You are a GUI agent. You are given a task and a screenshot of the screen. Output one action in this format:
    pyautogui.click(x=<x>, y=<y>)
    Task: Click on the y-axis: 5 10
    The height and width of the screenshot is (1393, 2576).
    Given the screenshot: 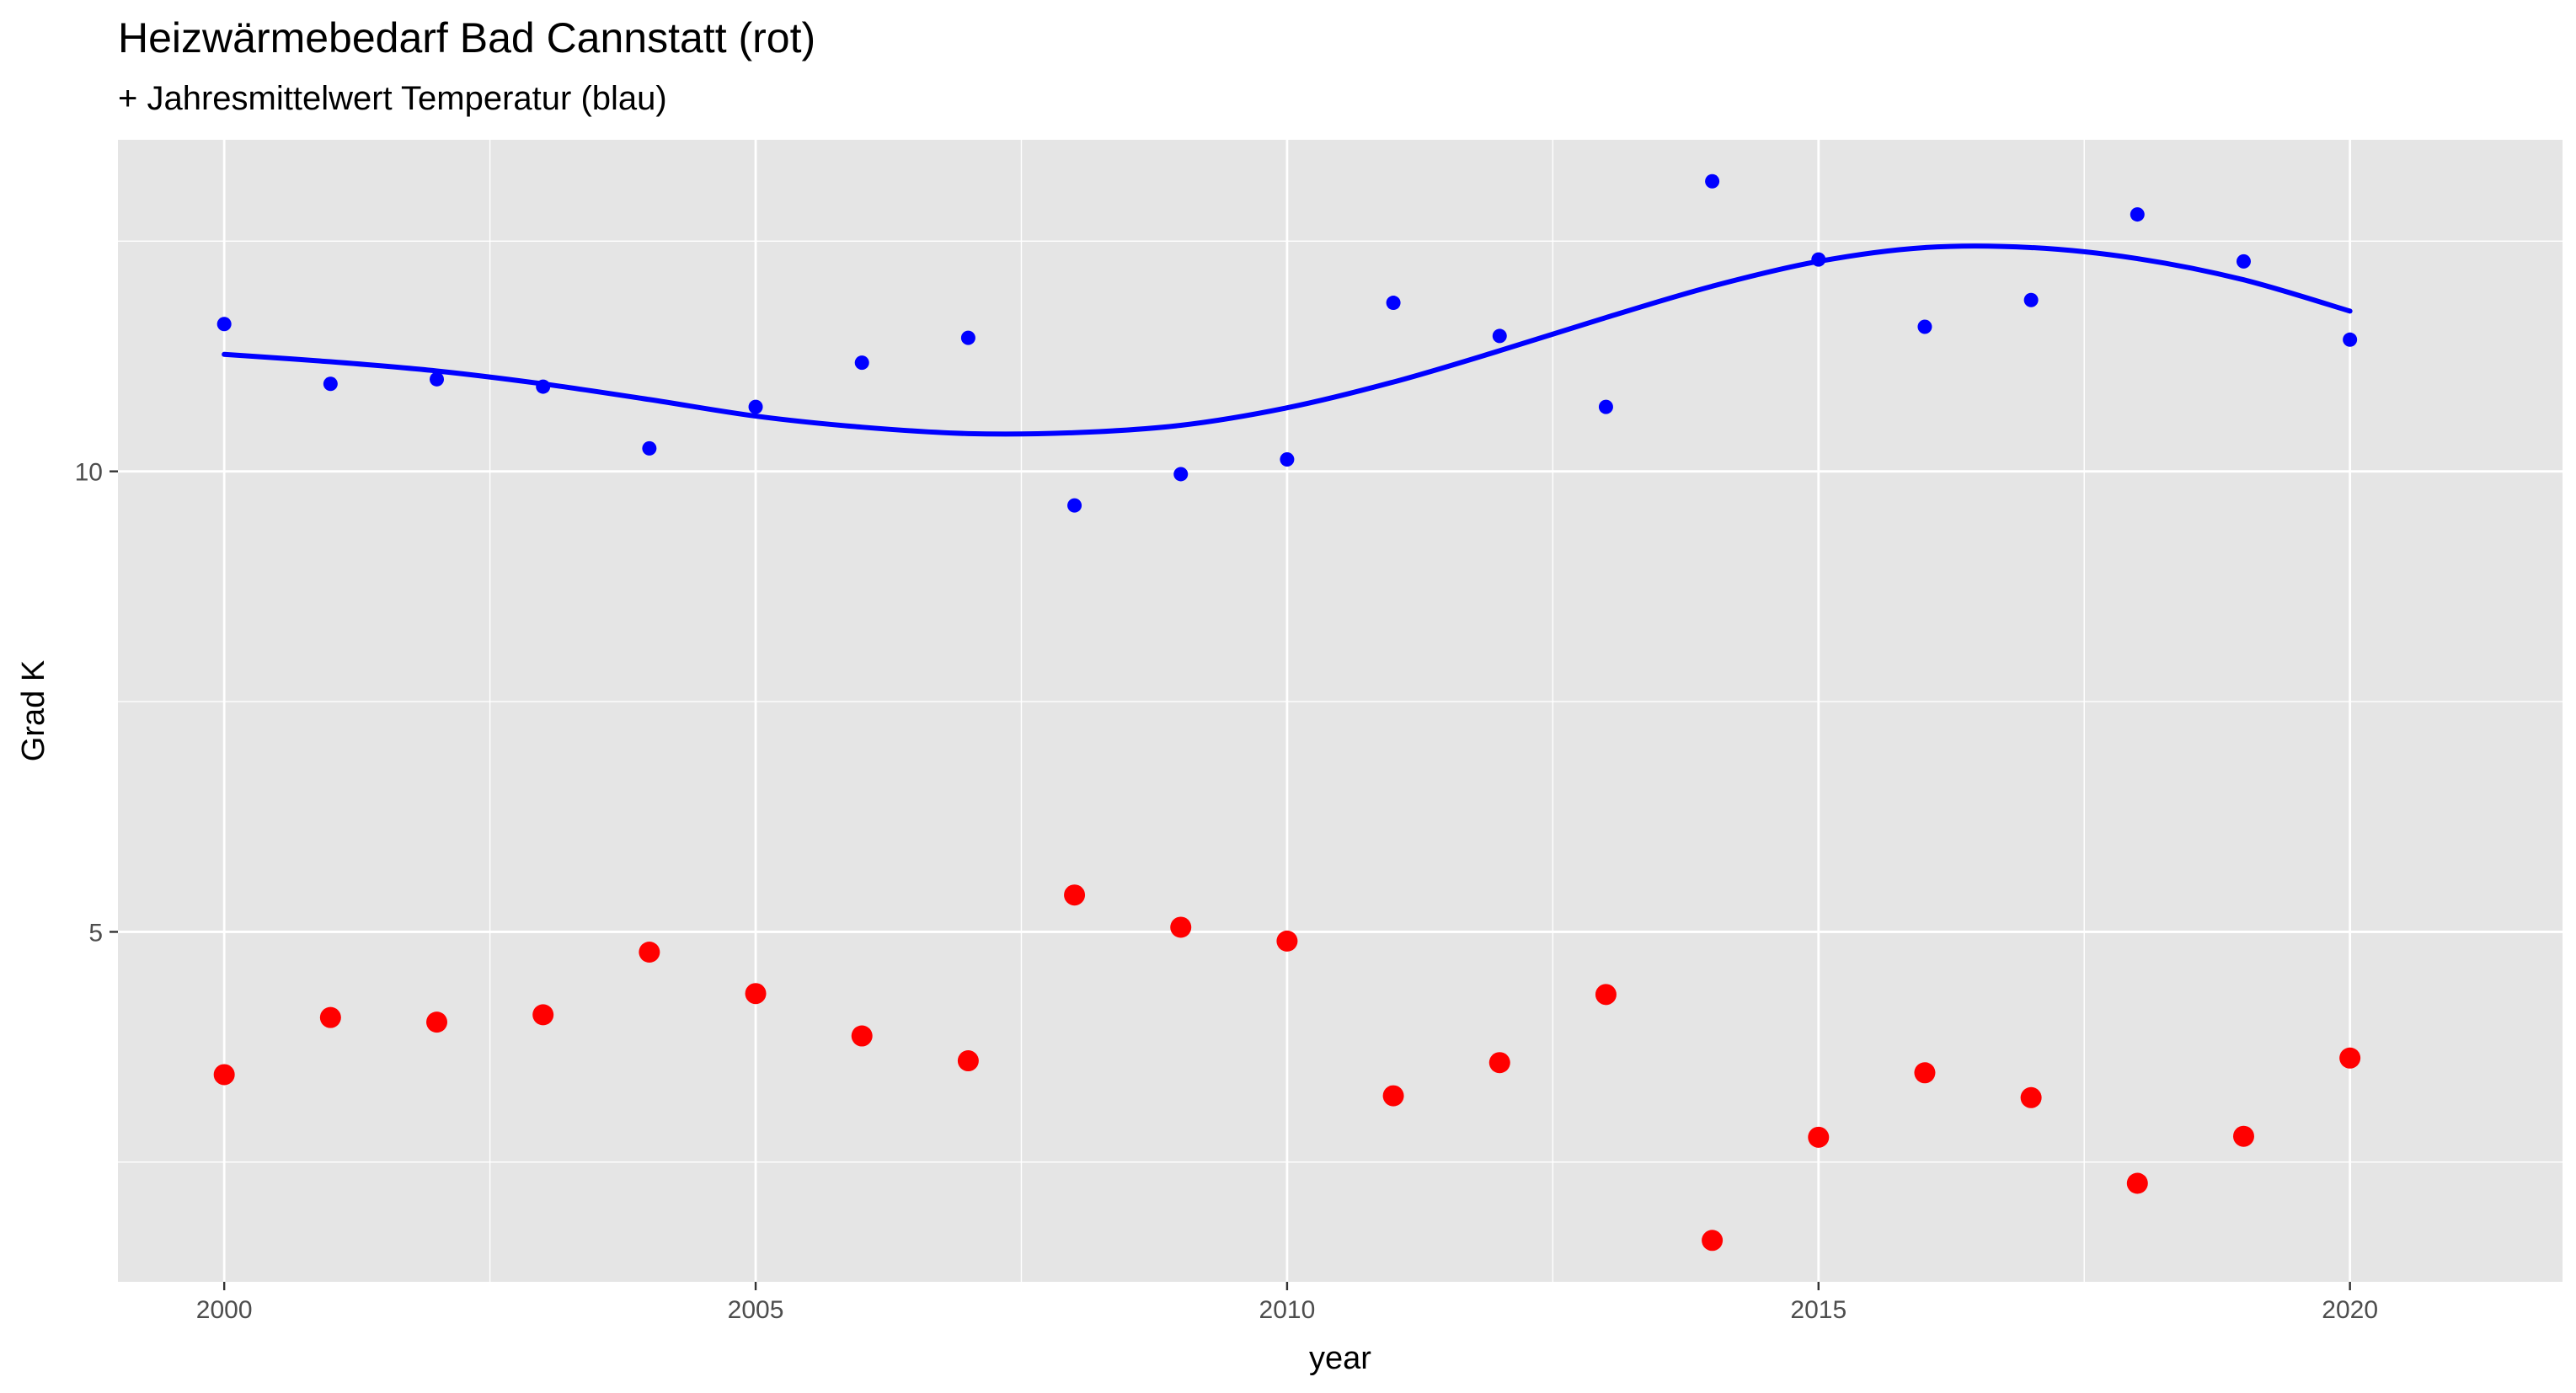 What is the action you would take?
    pyautogui.click(x=96, y=703)
    